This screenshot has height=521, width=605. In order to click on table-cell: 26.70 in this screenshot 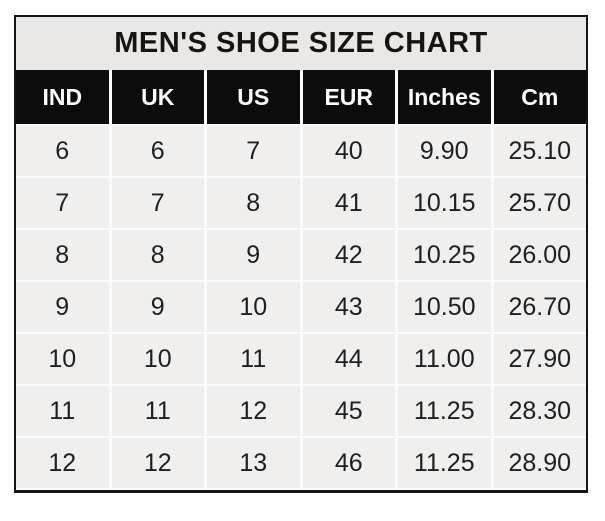, I will do `click(539, 307)`.